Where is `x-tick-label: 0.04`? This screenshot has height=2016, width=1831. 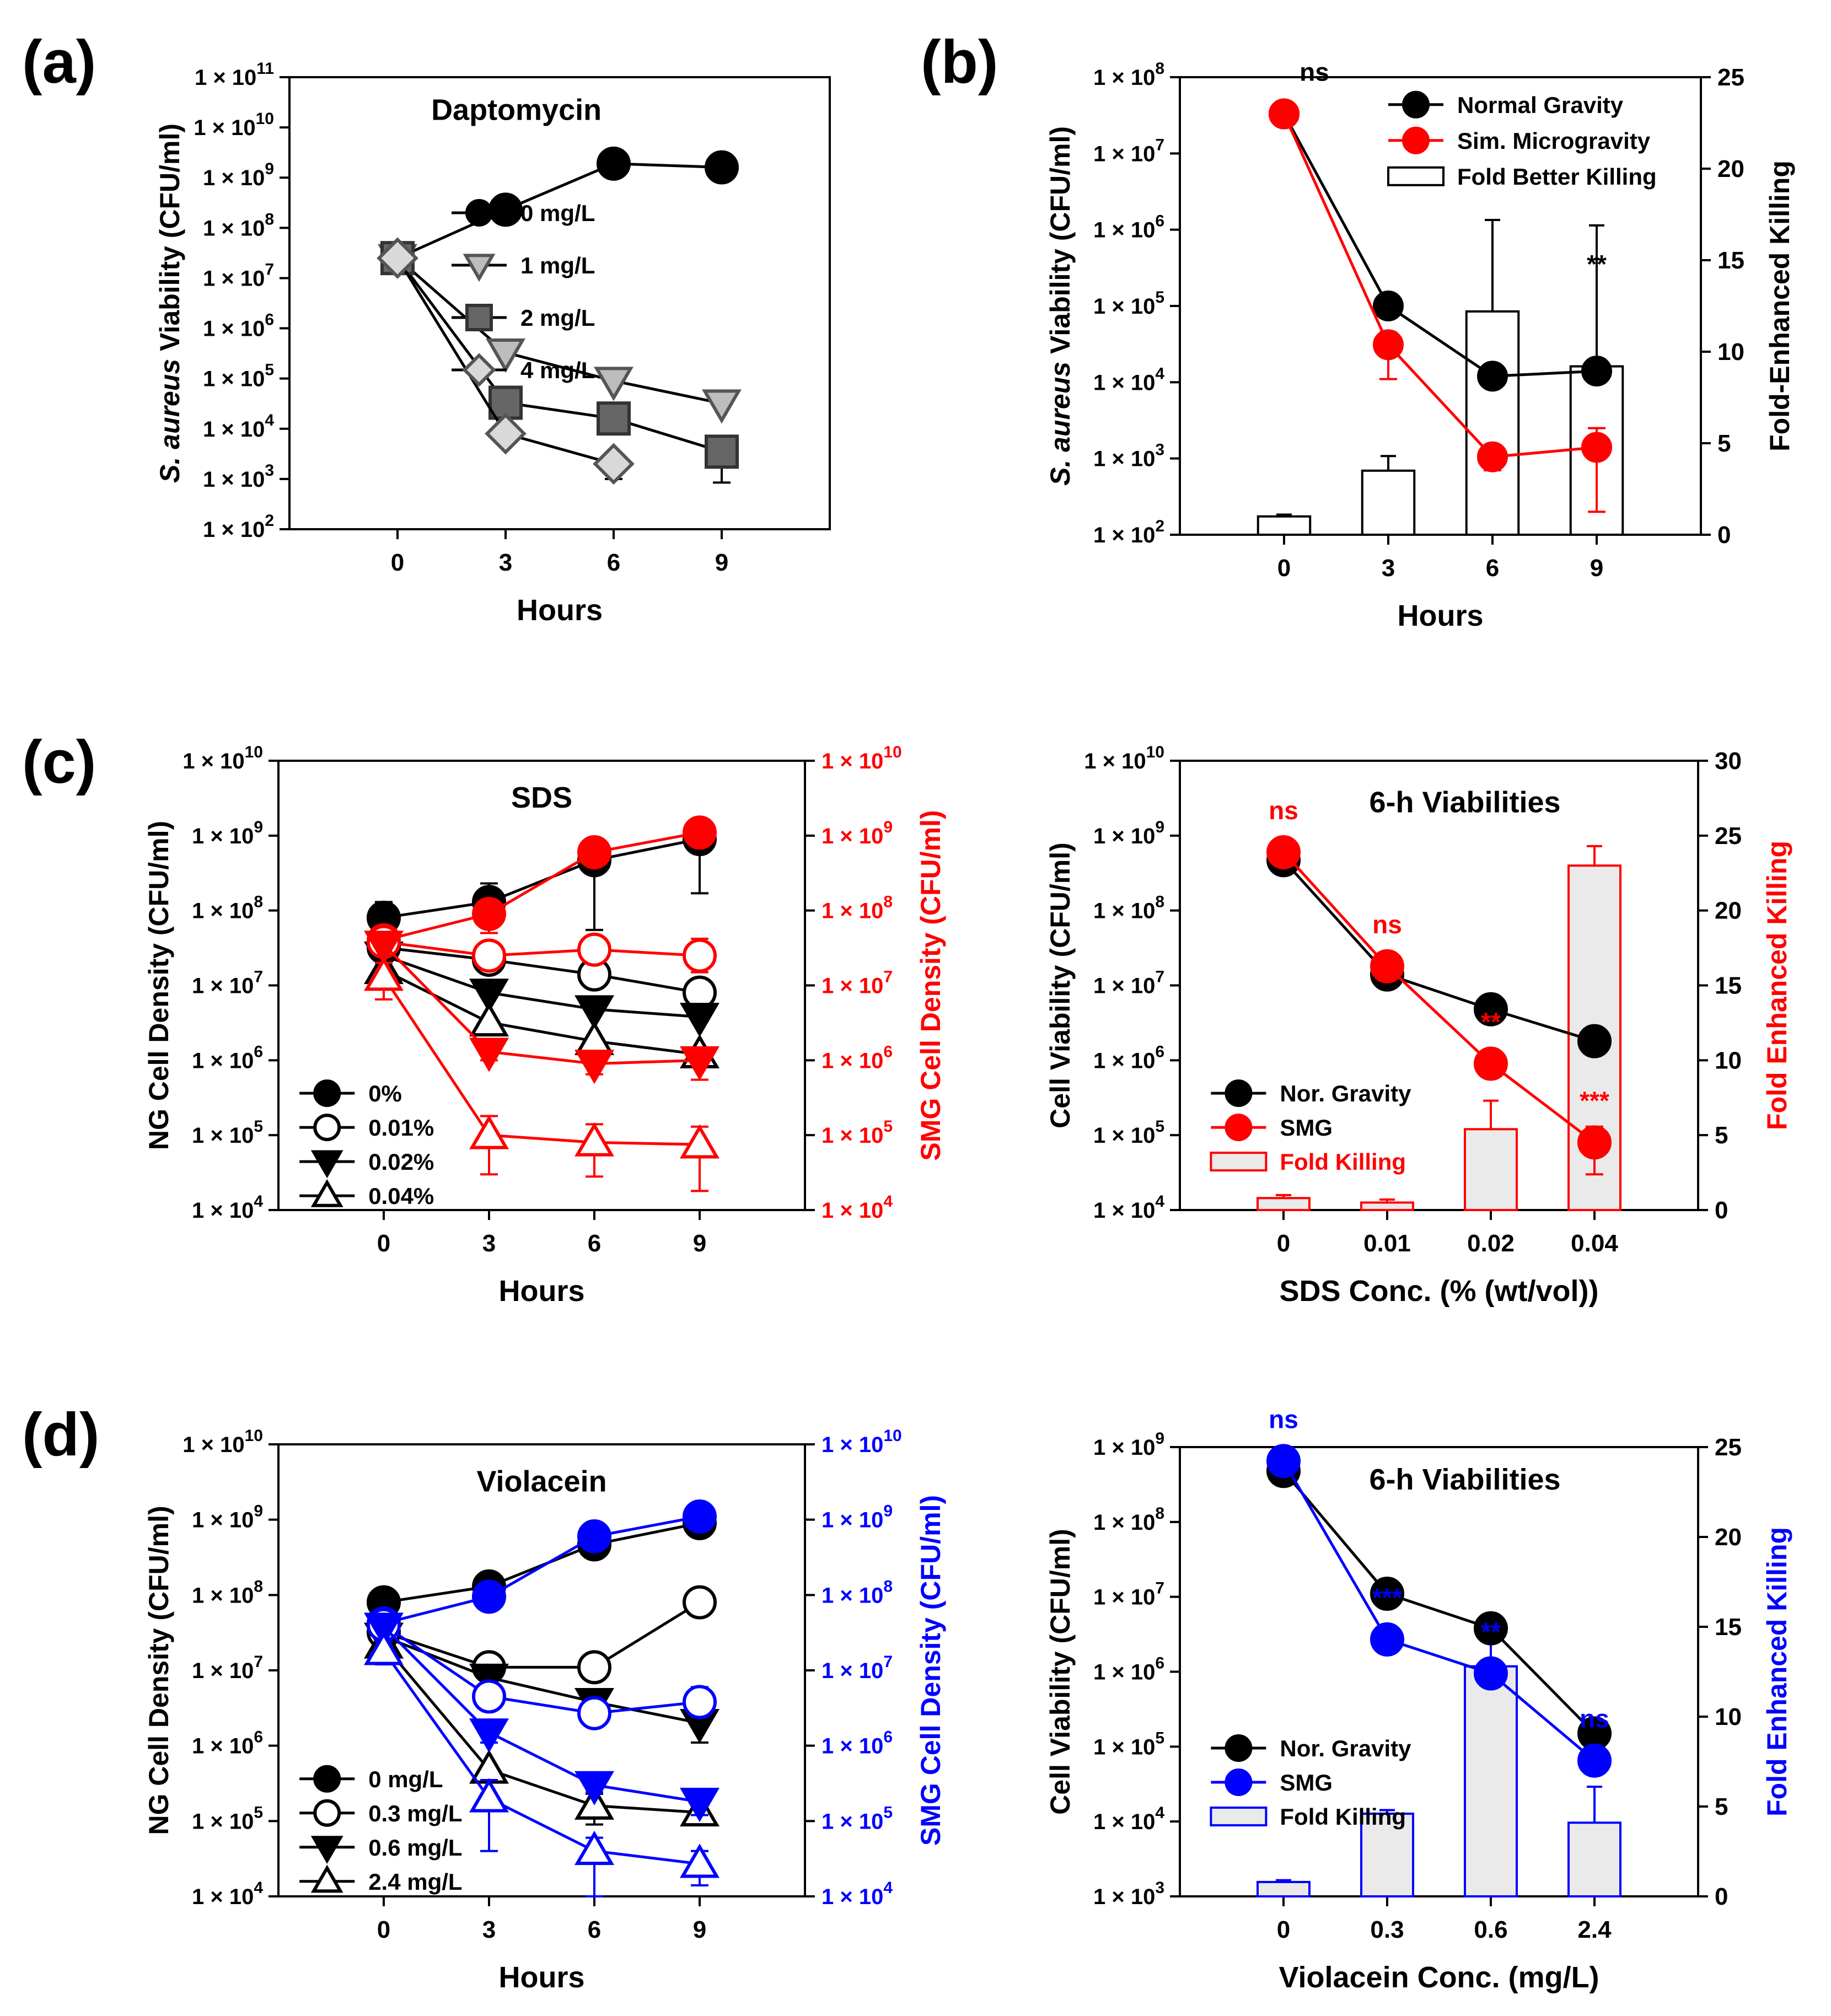
x-tick-label: 0.04 is located at coordinates (1594, 1244).